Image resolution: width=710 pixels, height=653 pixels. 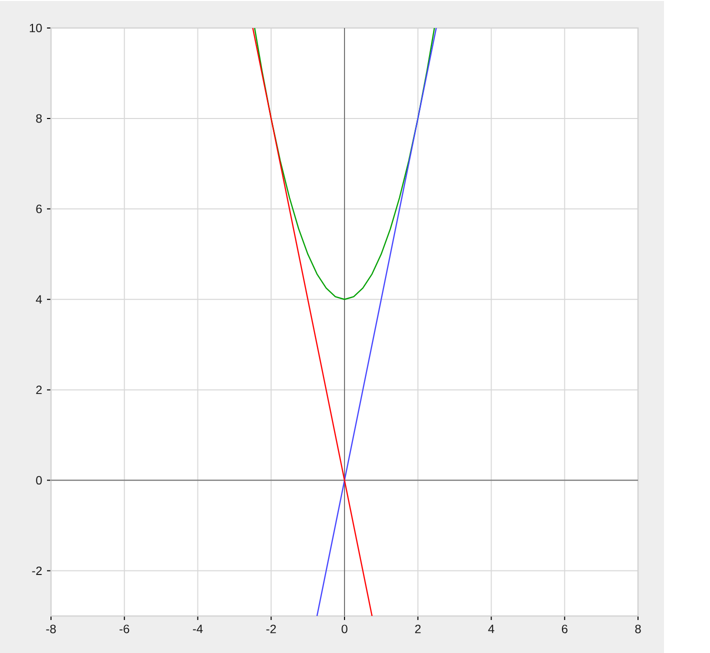 What do you see at coordinates (418, 629) in the screenshot?
I see `x-tick-label: 2` at bounding box center [418, 629].